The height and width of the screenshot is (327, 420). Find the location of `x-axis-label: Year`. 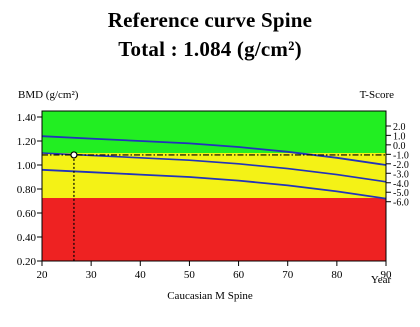

x-axis-label: Year is located at coordinates (381, 280).